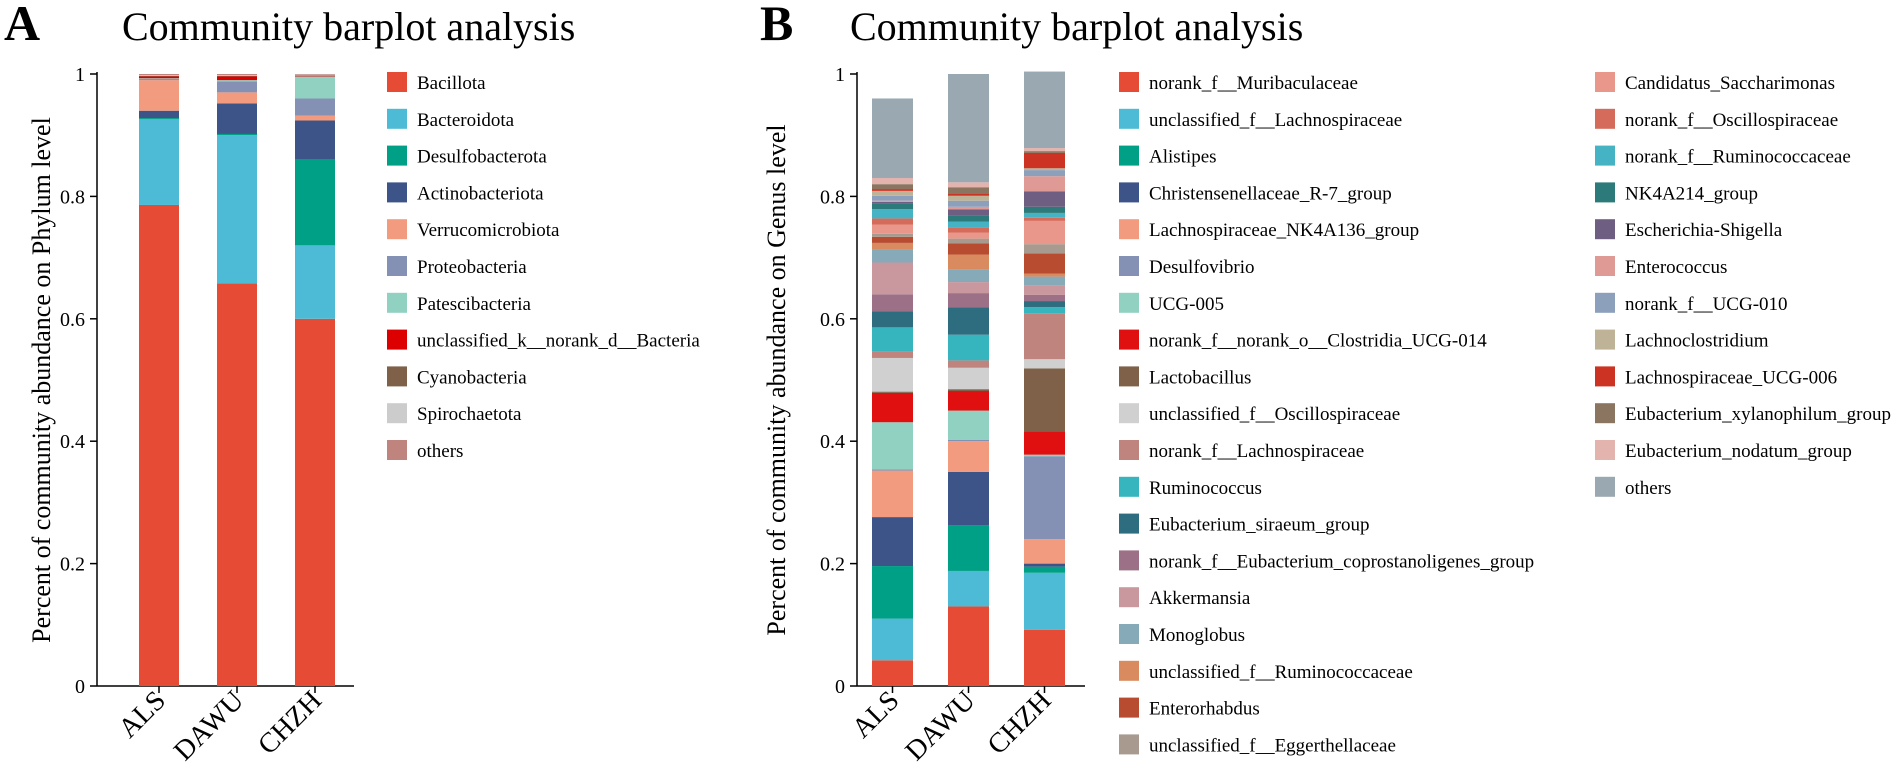 The width and height of the screenshot is (1902, 781). What do you see at coordinates (1260, 119) in the screenshot?
I see `legend-item: unclassified_f__Lachnospiraceae` at bounding box center [1260, 119].